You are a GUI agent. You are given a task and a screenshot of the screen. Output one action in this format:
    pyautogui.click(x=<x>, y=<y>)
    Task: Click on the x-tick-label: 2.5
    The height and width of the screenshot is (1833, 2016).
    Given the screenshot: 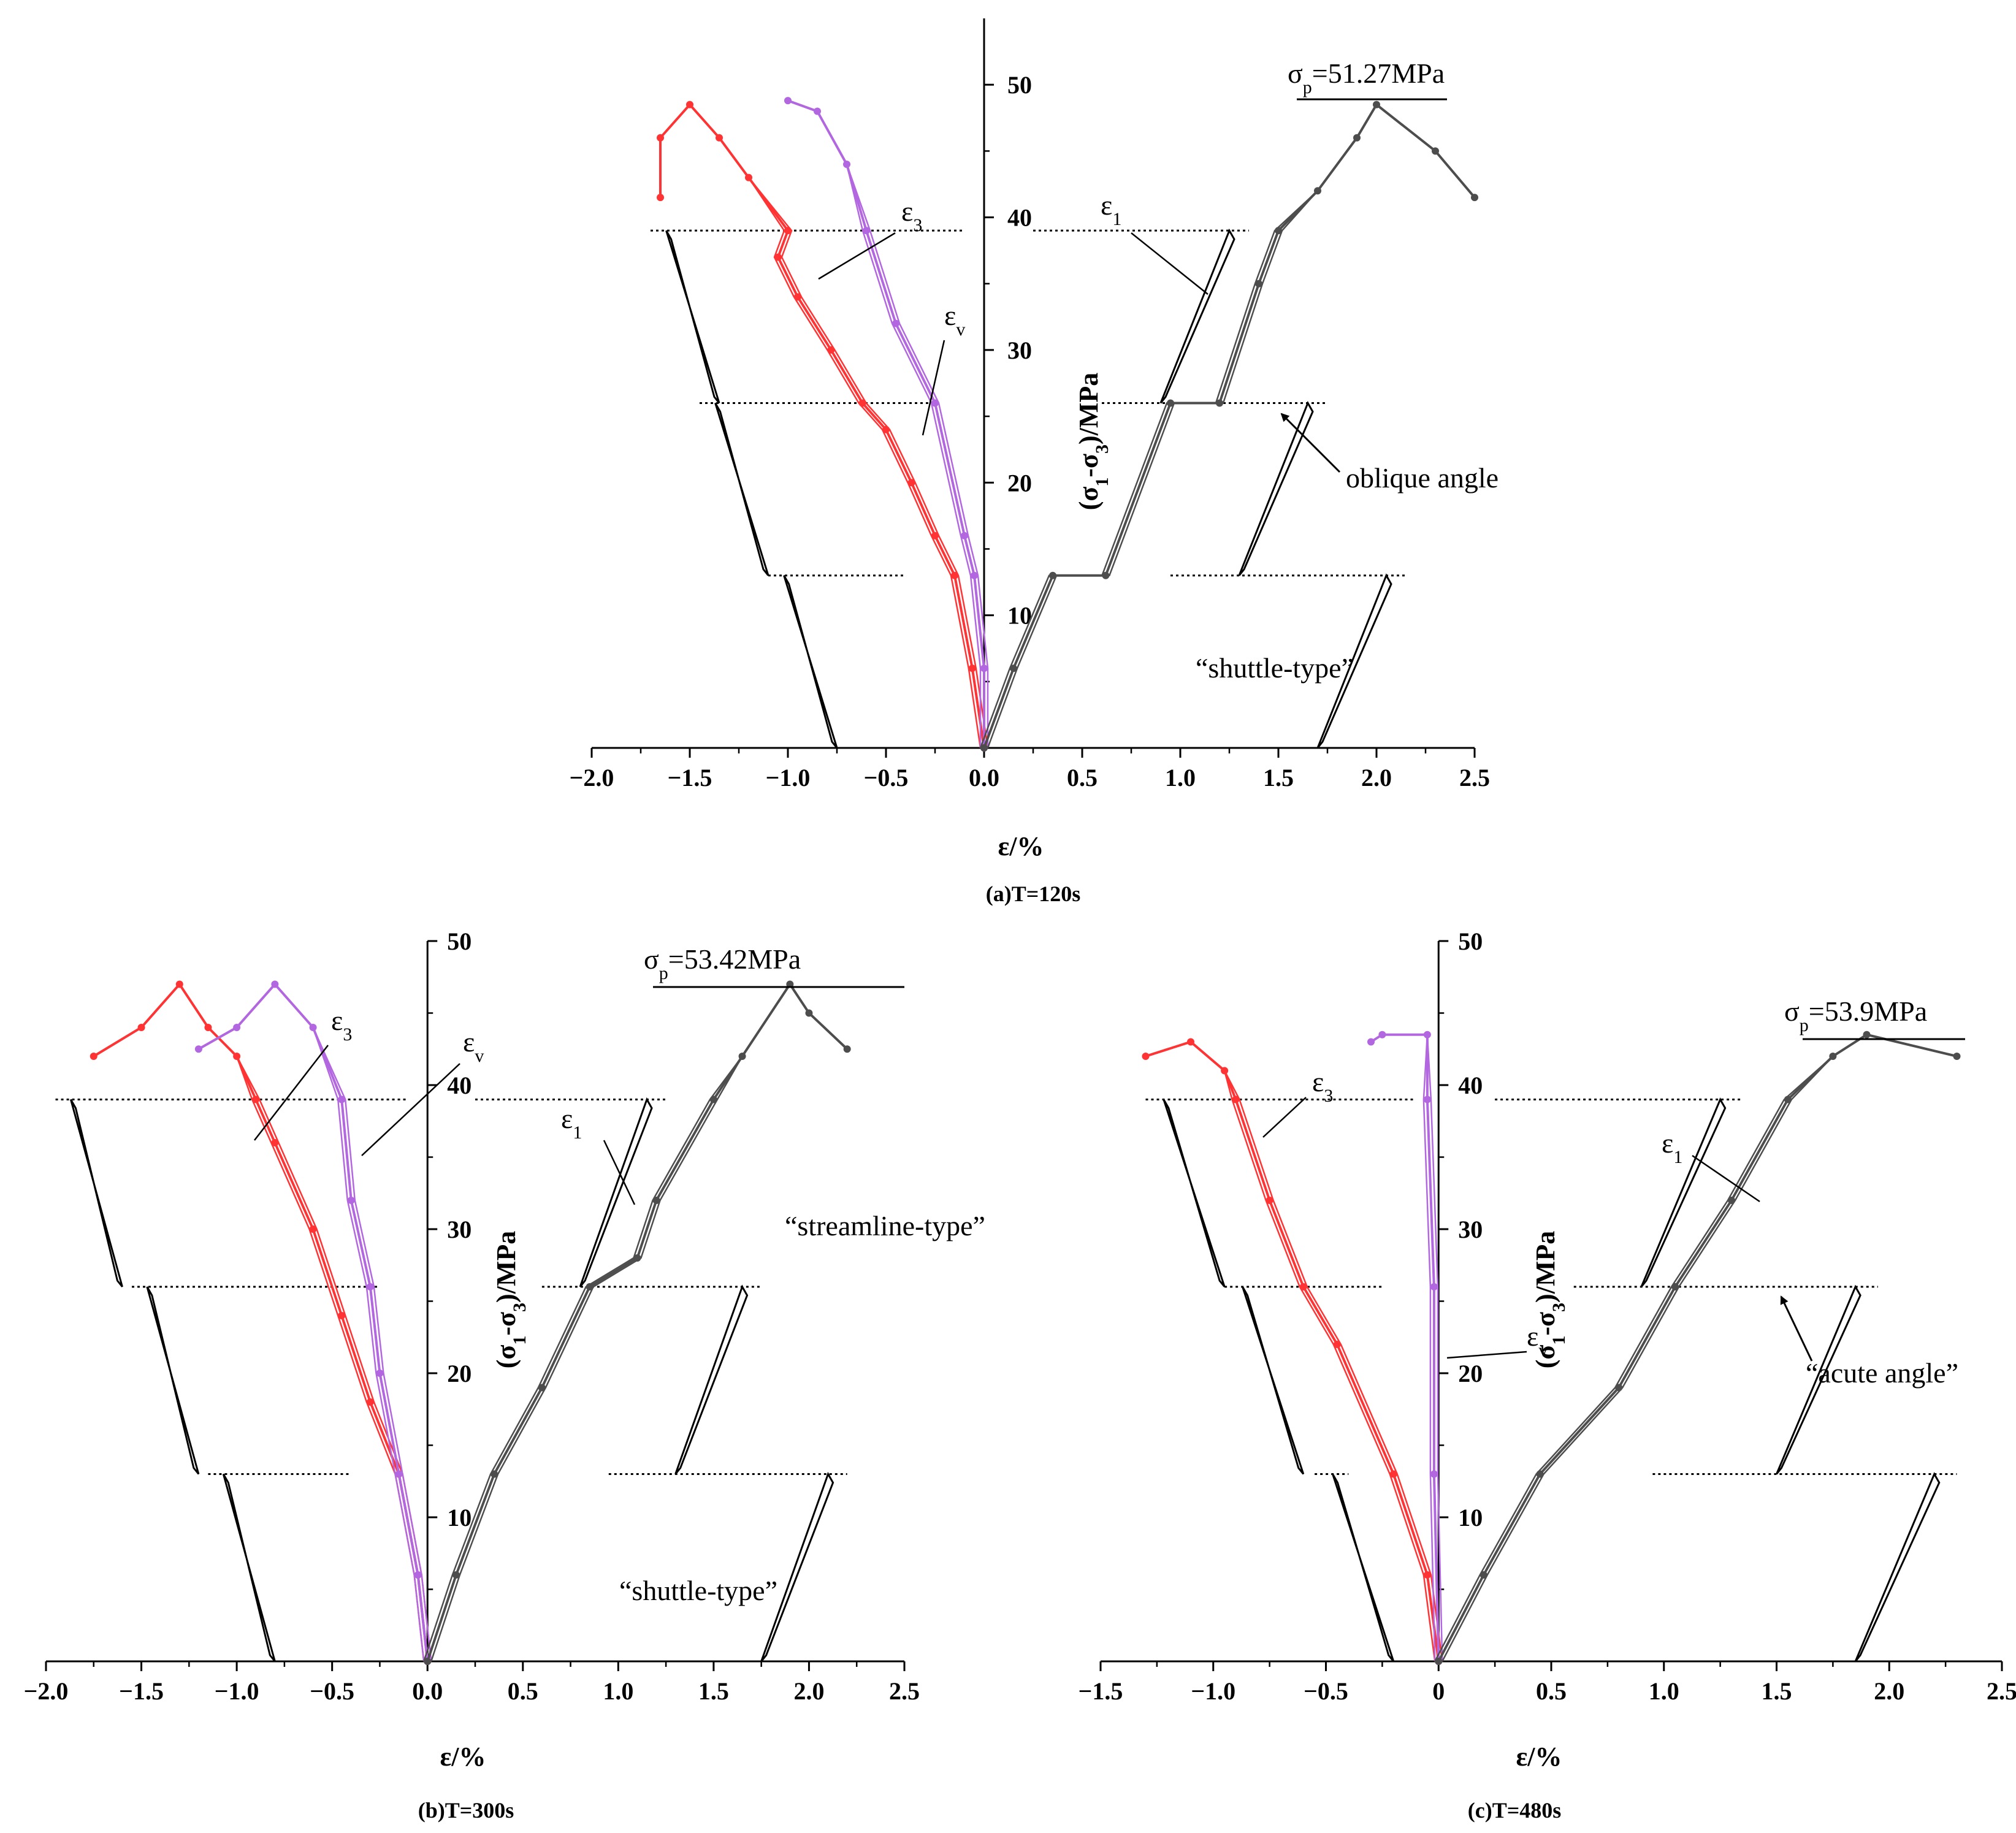 What is the action you would take?
    pyautogui.click(x=2001, y=1691)
    